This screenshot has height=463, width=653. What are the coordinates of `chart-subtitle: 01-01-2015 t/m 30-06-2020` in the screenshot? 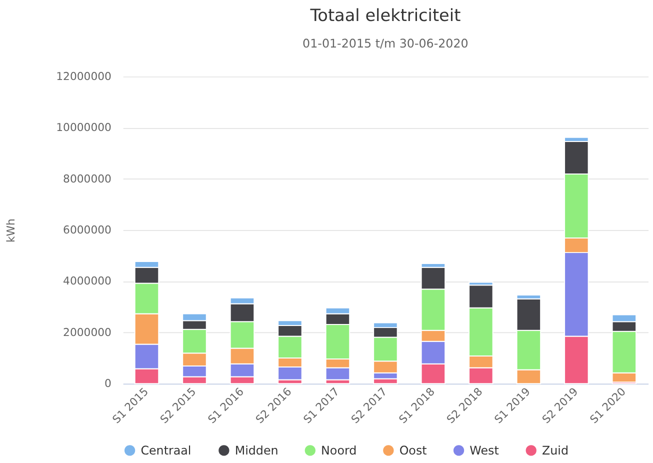 It's located at (385, 43).